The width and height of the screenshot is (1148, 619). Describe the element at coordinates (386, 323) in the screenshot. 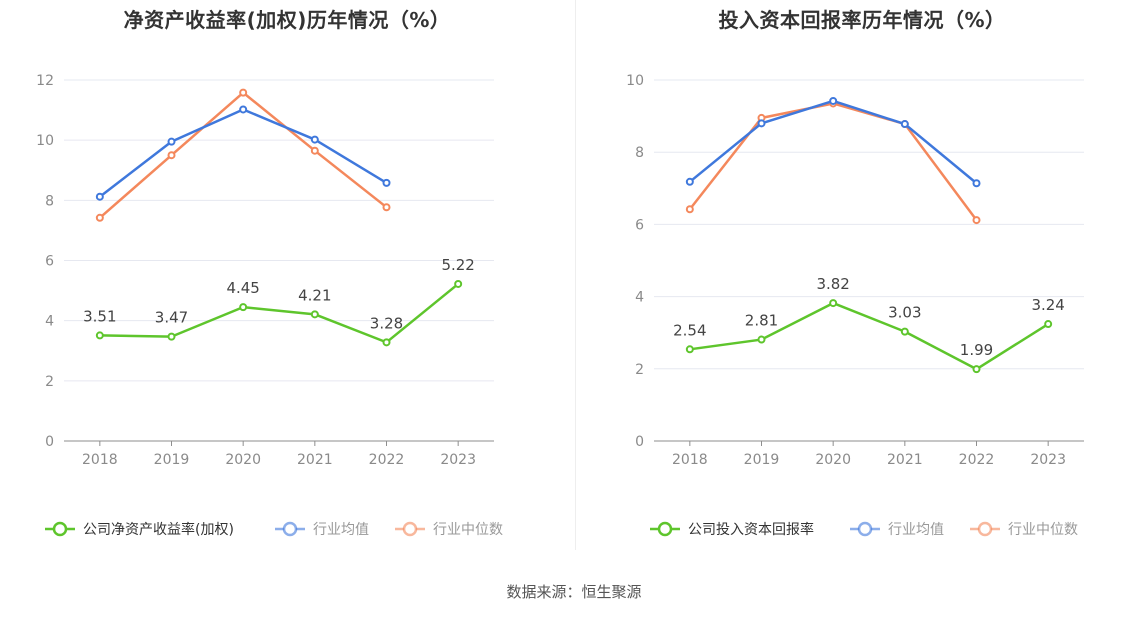

I see `data-label: 3.28` at that location.